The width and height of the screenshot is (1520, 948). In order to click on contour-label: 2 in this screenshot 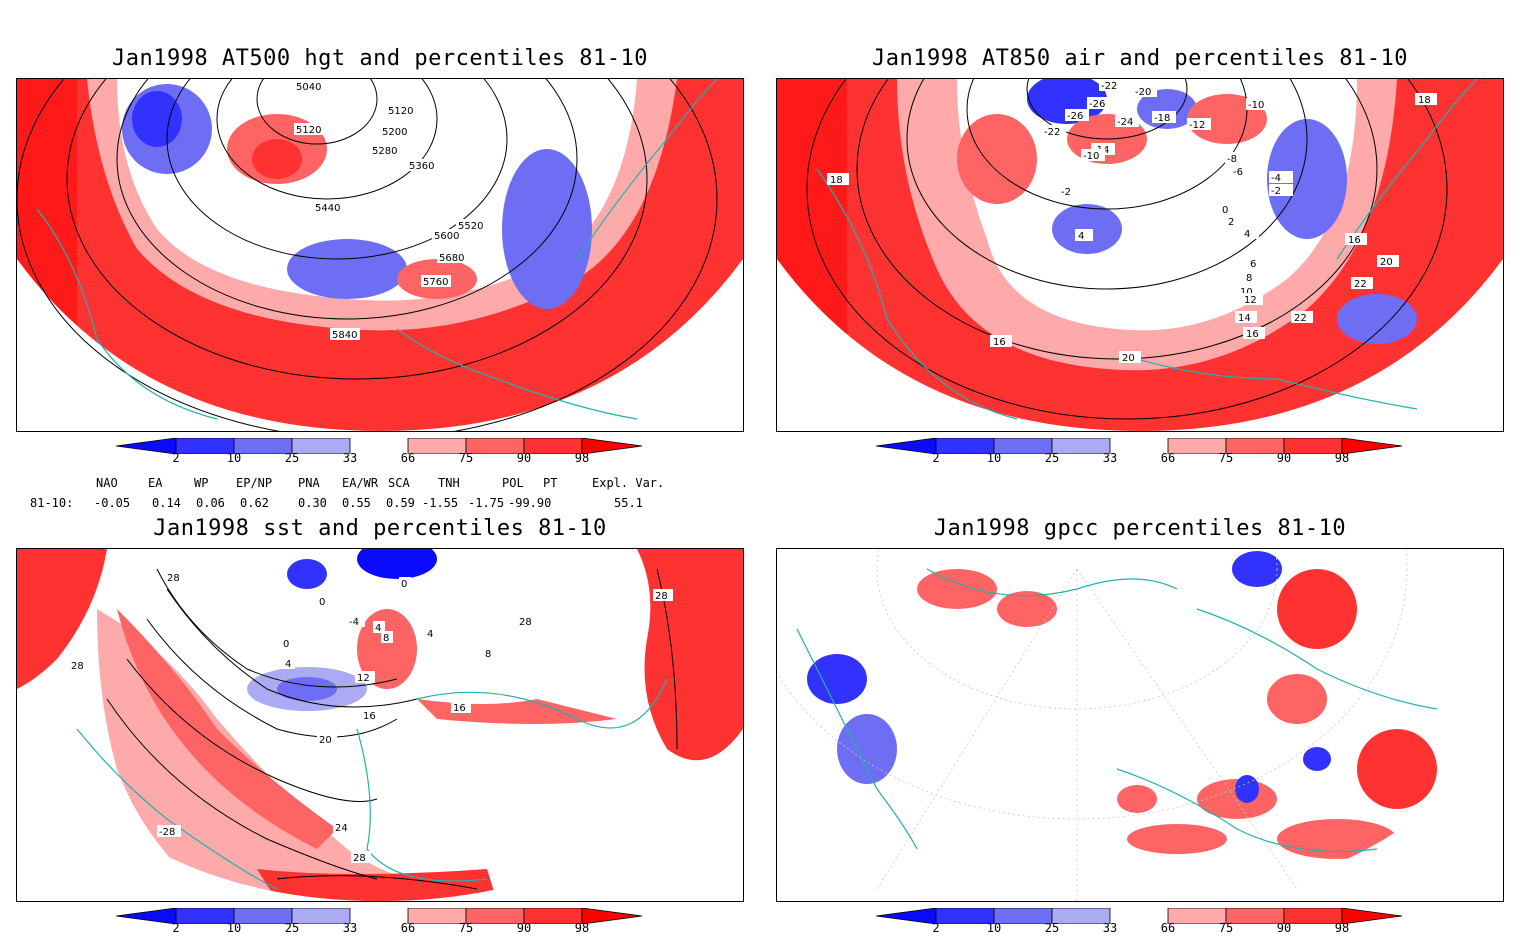, I will do `click(1231, 222)`.